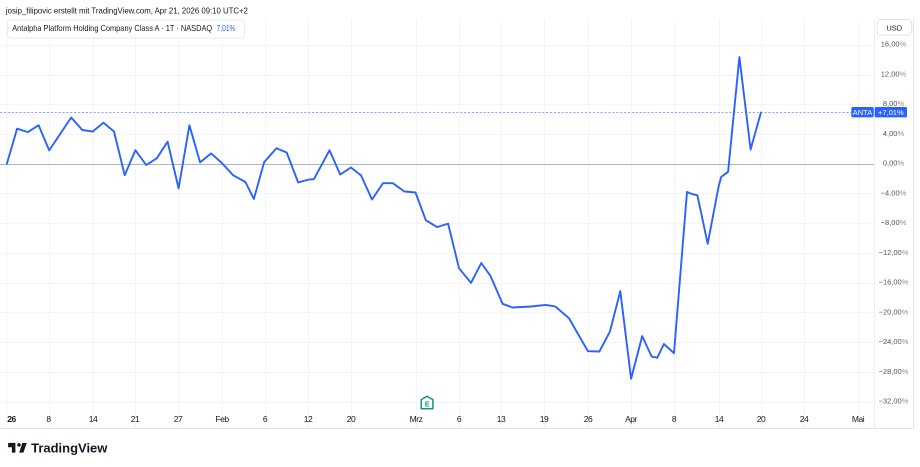 This screenshot has width=920, height=467. What do you see at coordinates (894, 401) in the screenshot?
I see `svg-text: −32,00%` at bounding box center [894, 401].